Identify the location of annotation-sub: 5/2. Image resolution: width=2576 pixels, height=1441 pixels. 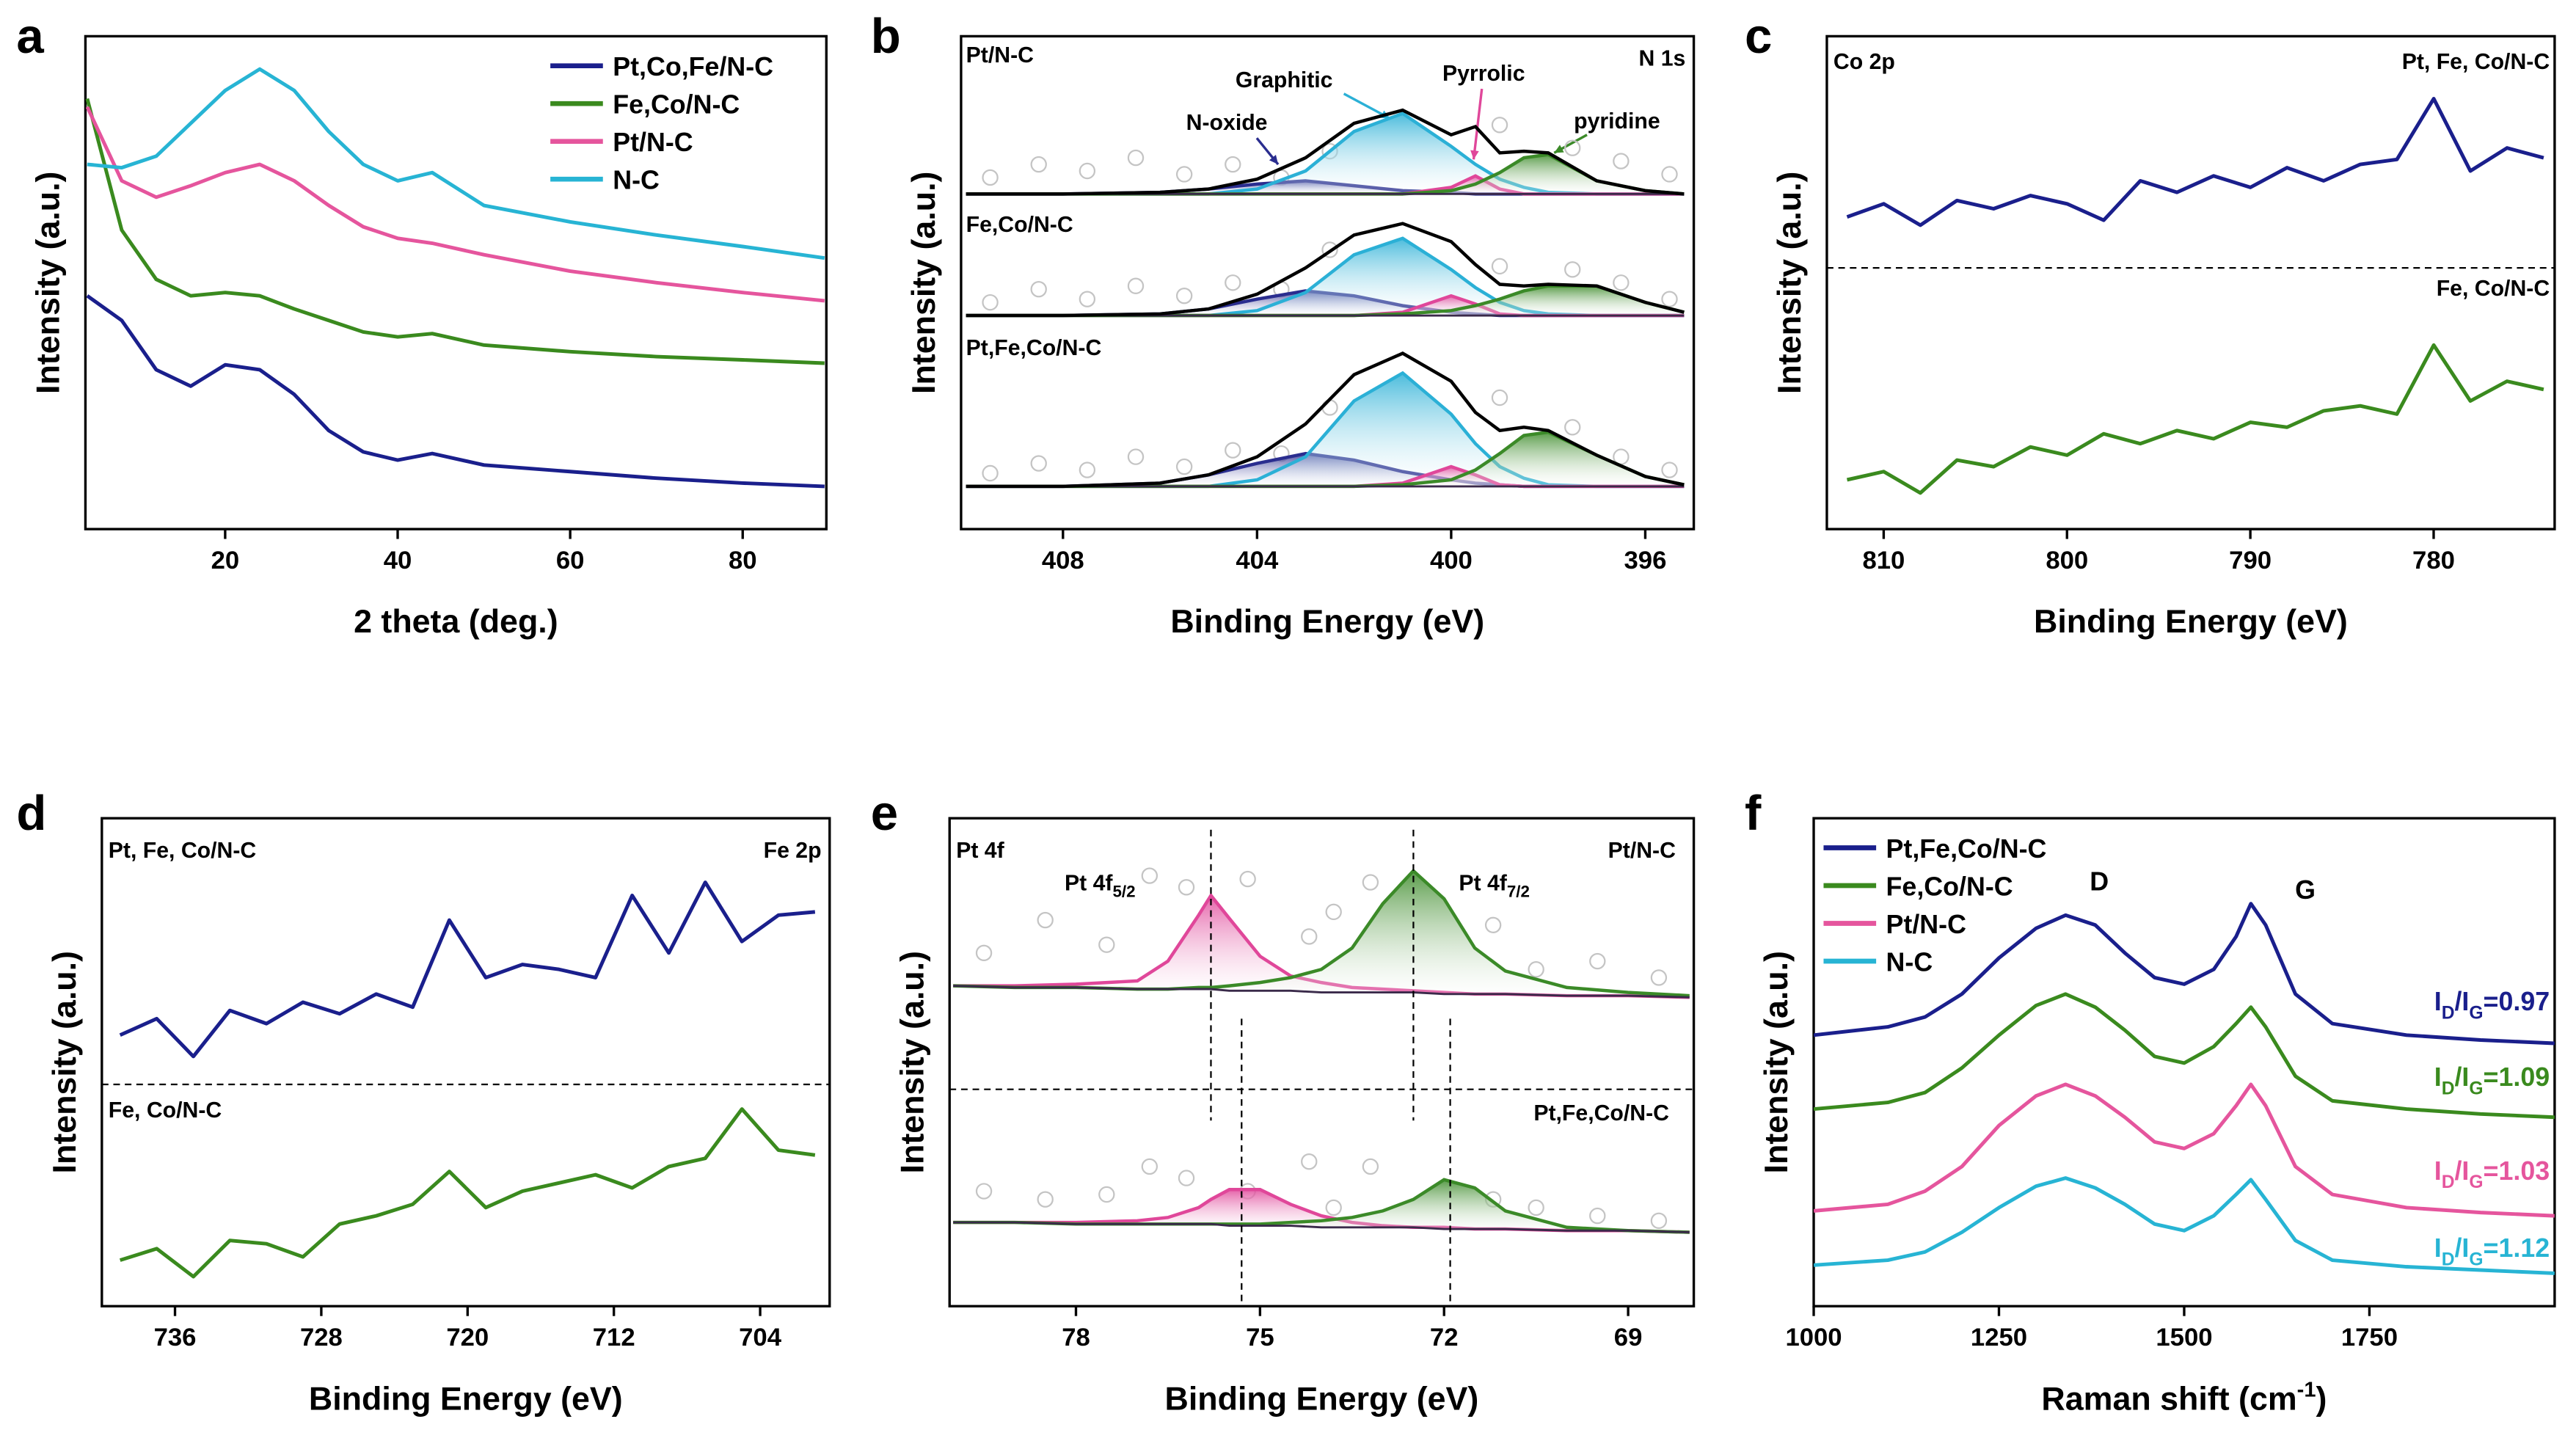
(1124, 892).